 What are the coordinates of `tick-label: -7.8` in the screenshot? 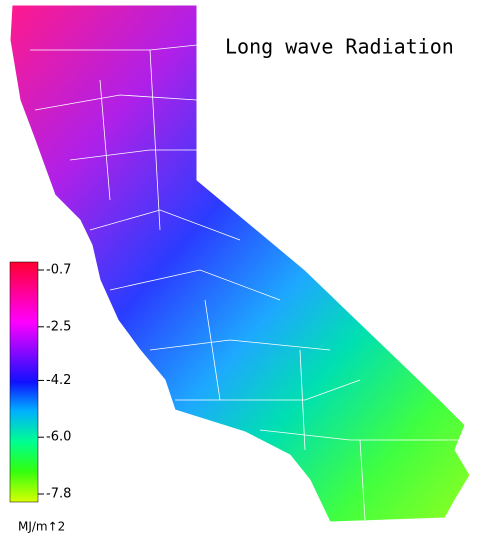 It's located at (58, 494).